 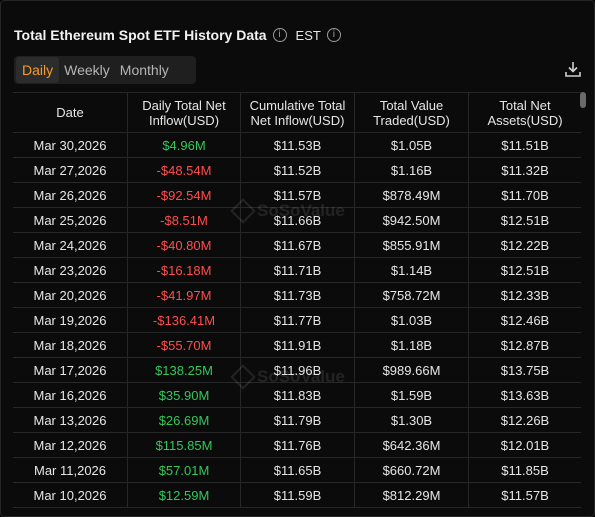 I want to click on table-row: Mar 18,2026 -$55.70M $11.91B $1.18B $12.87B, so click(x=297, y=345).